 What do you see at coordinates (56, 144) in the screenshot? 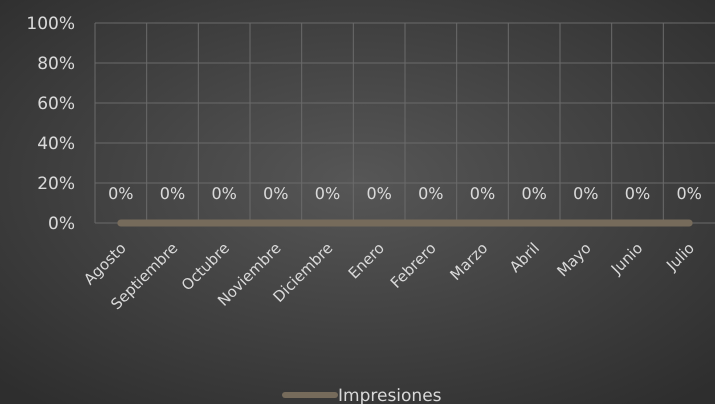
I see `y-tick-label: 40%` at bounding box center [56, 144].